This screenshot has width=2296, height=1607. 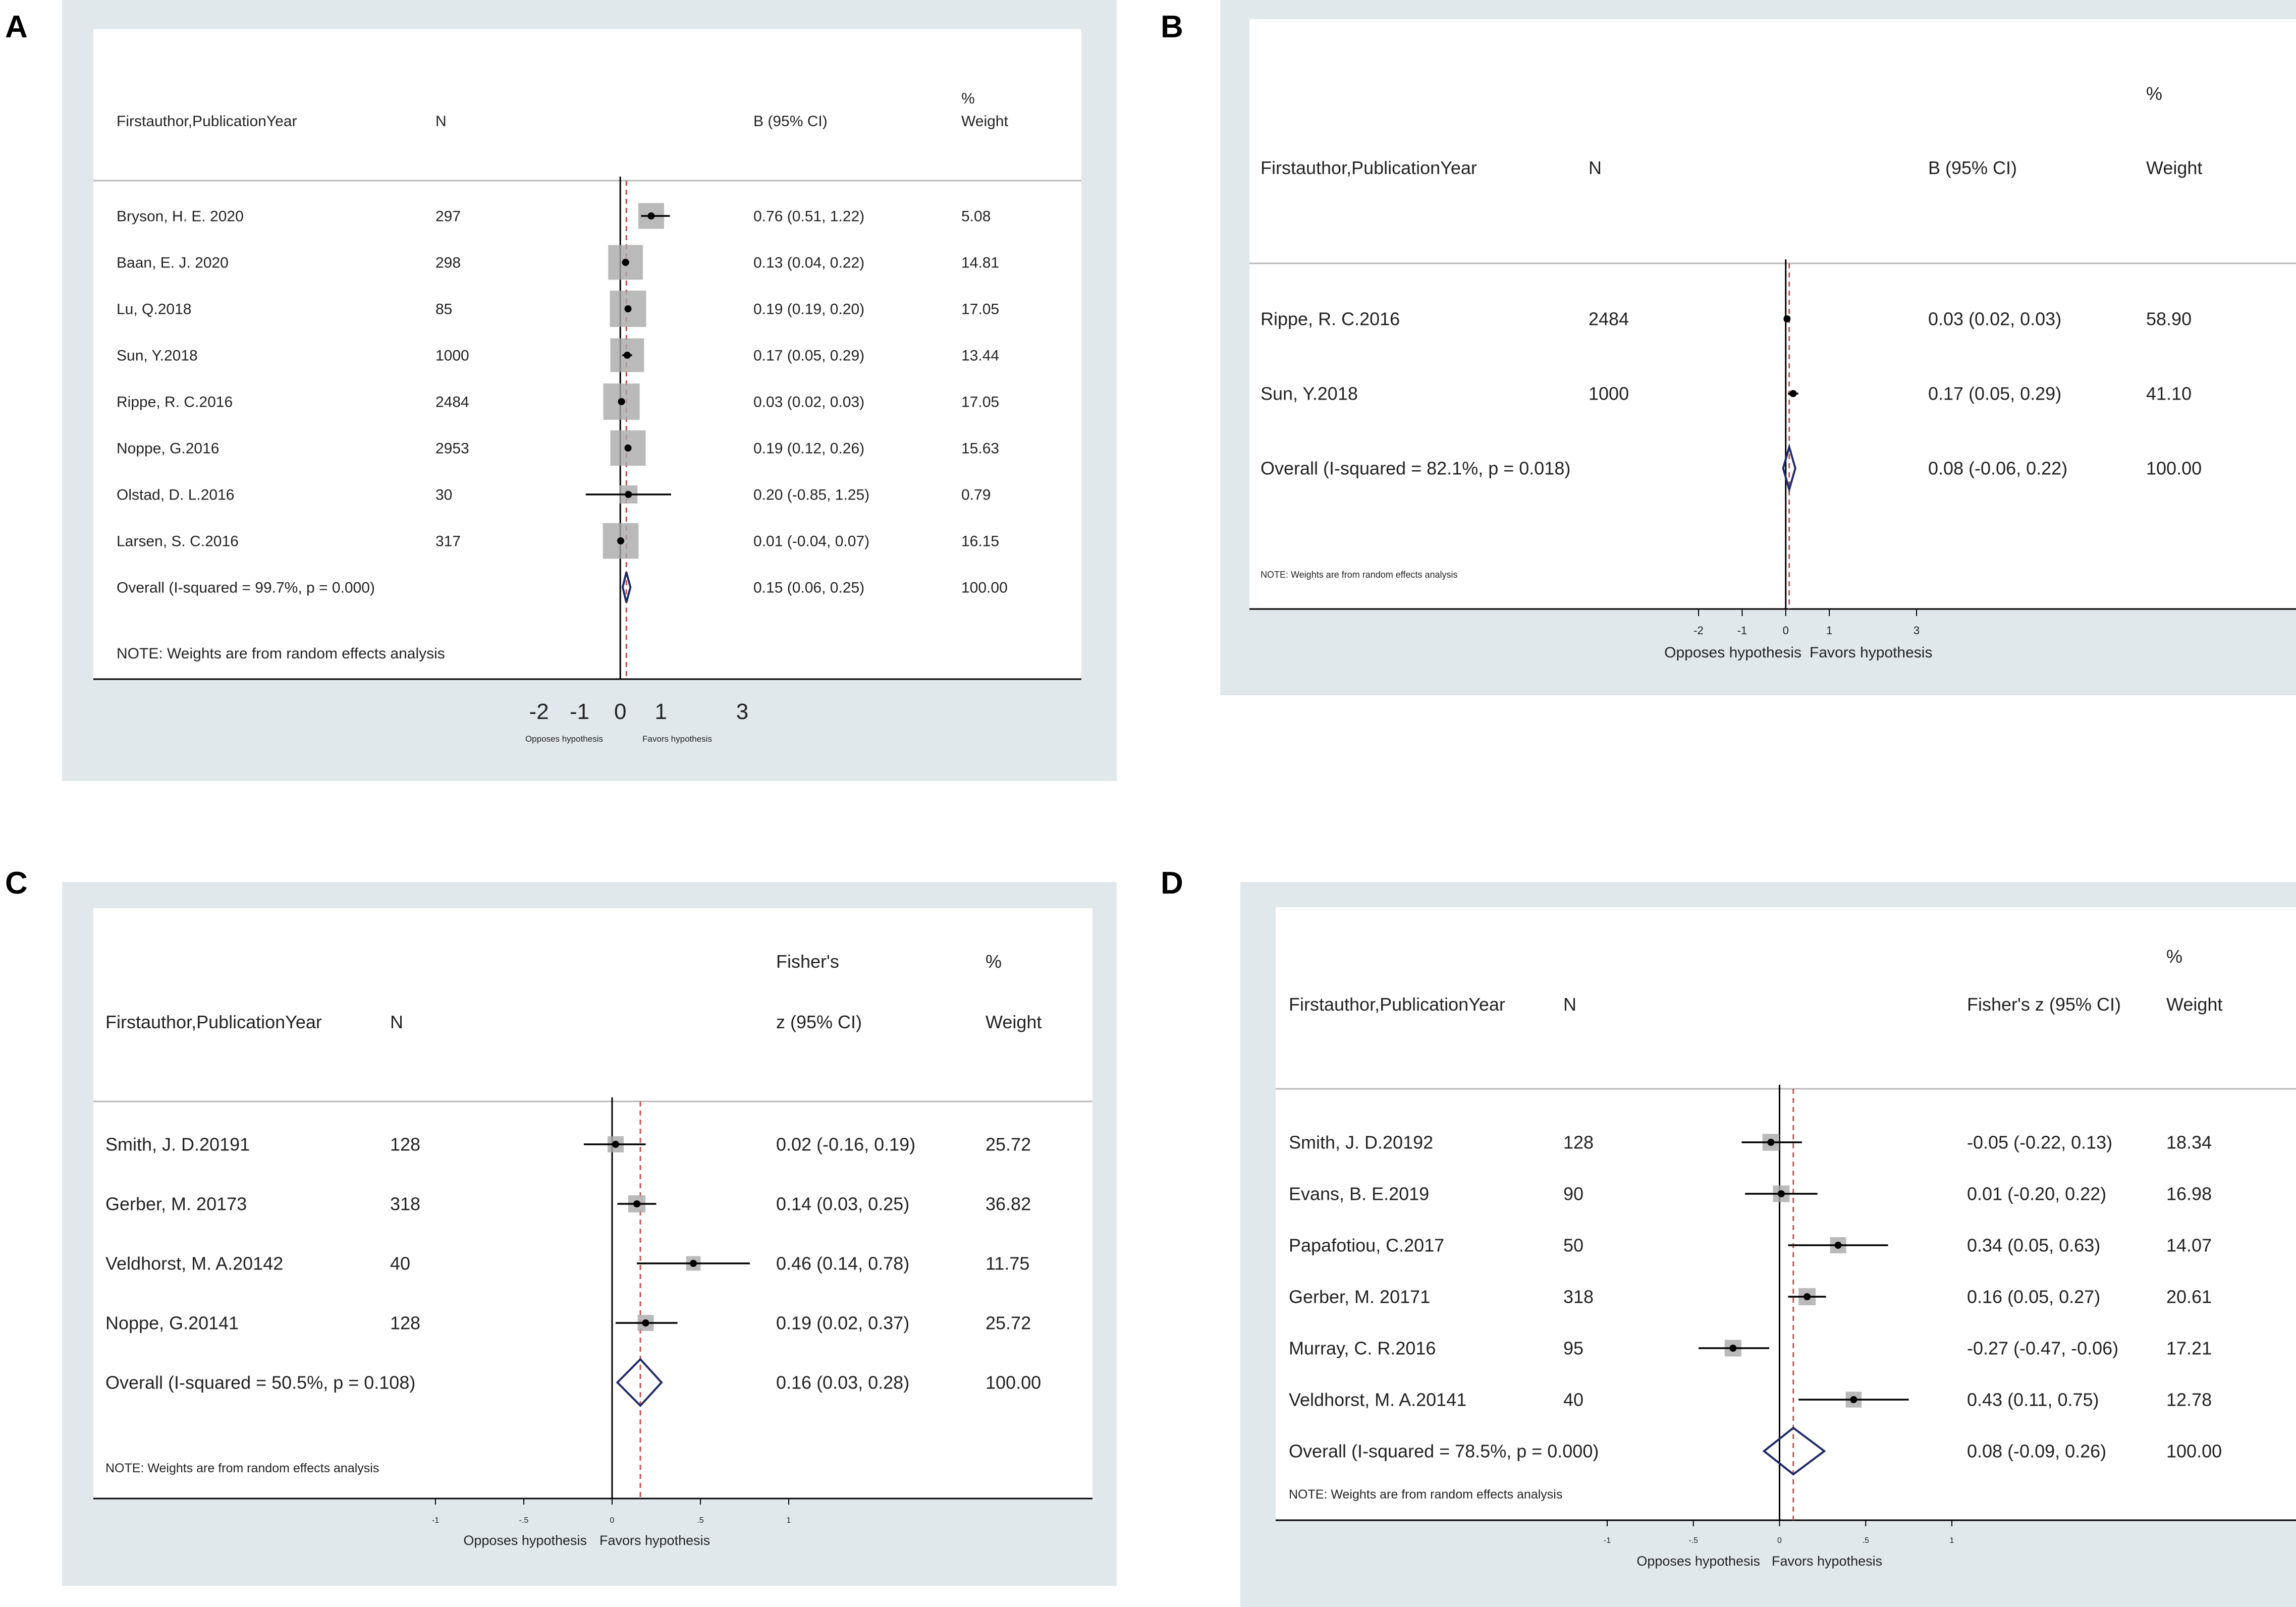 I want to click on study-weight: 12.78, so click(x=2189, y=1400).